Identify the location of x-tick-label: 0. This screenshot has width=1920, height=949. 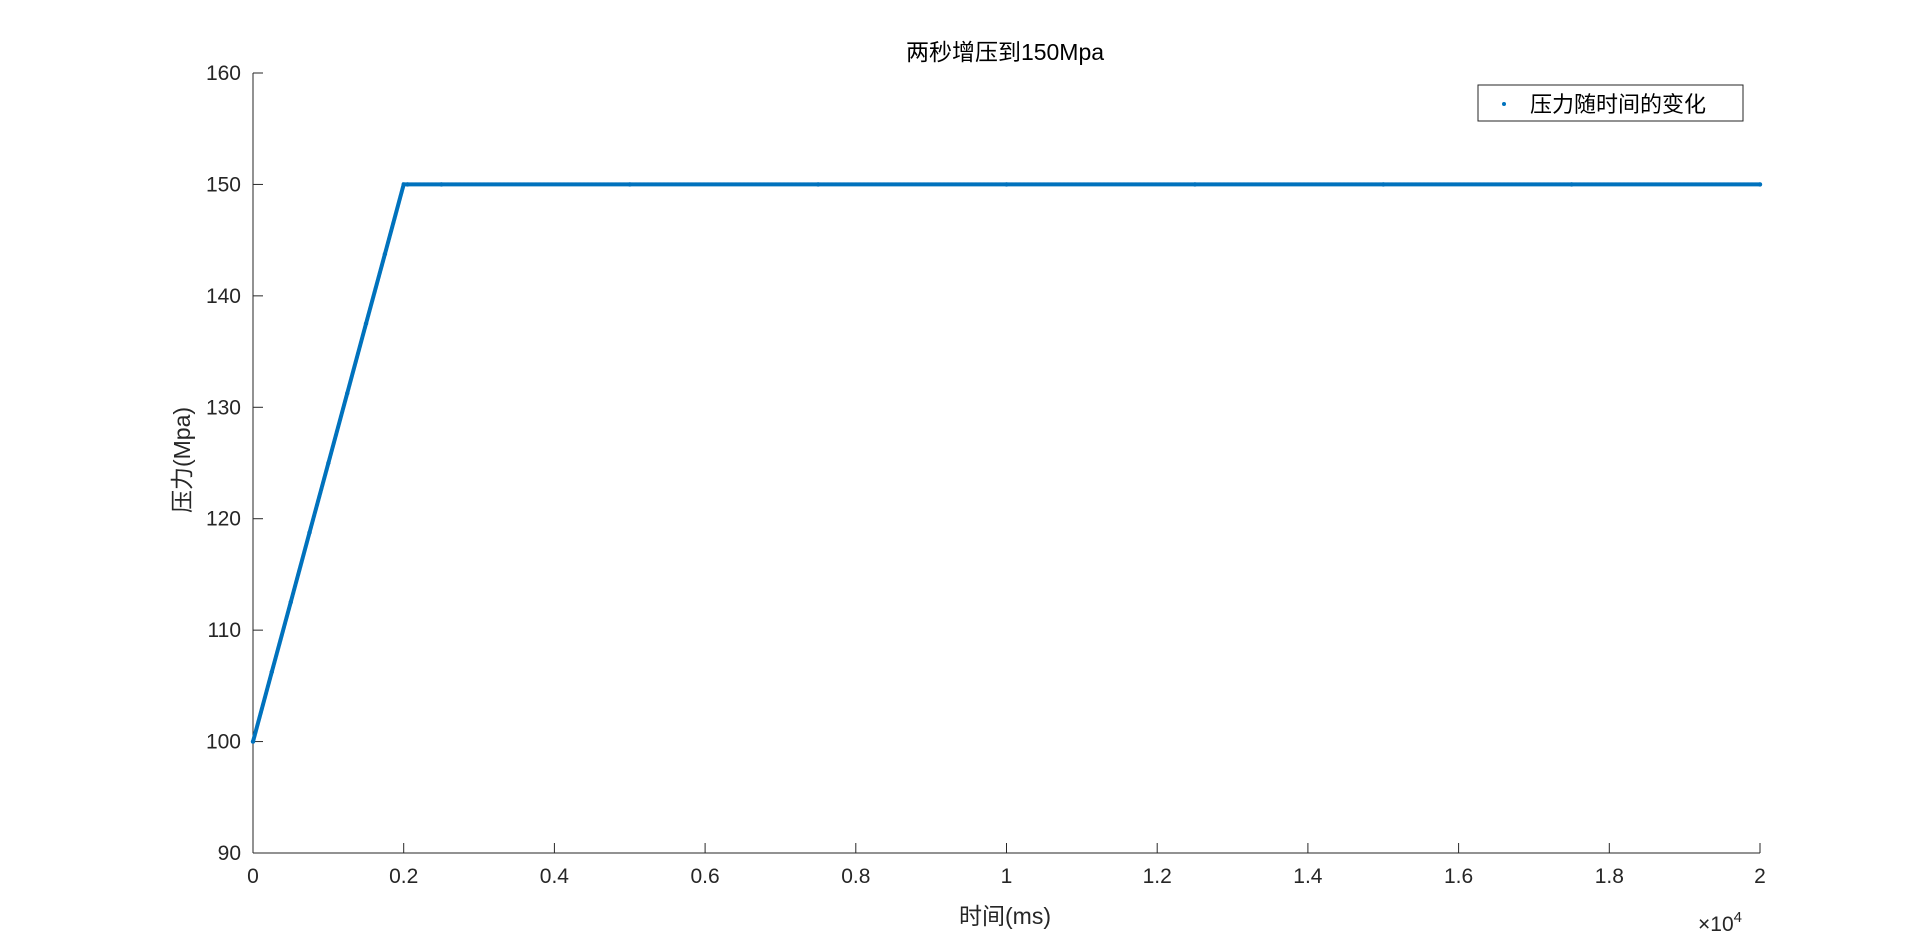
(253, 876).